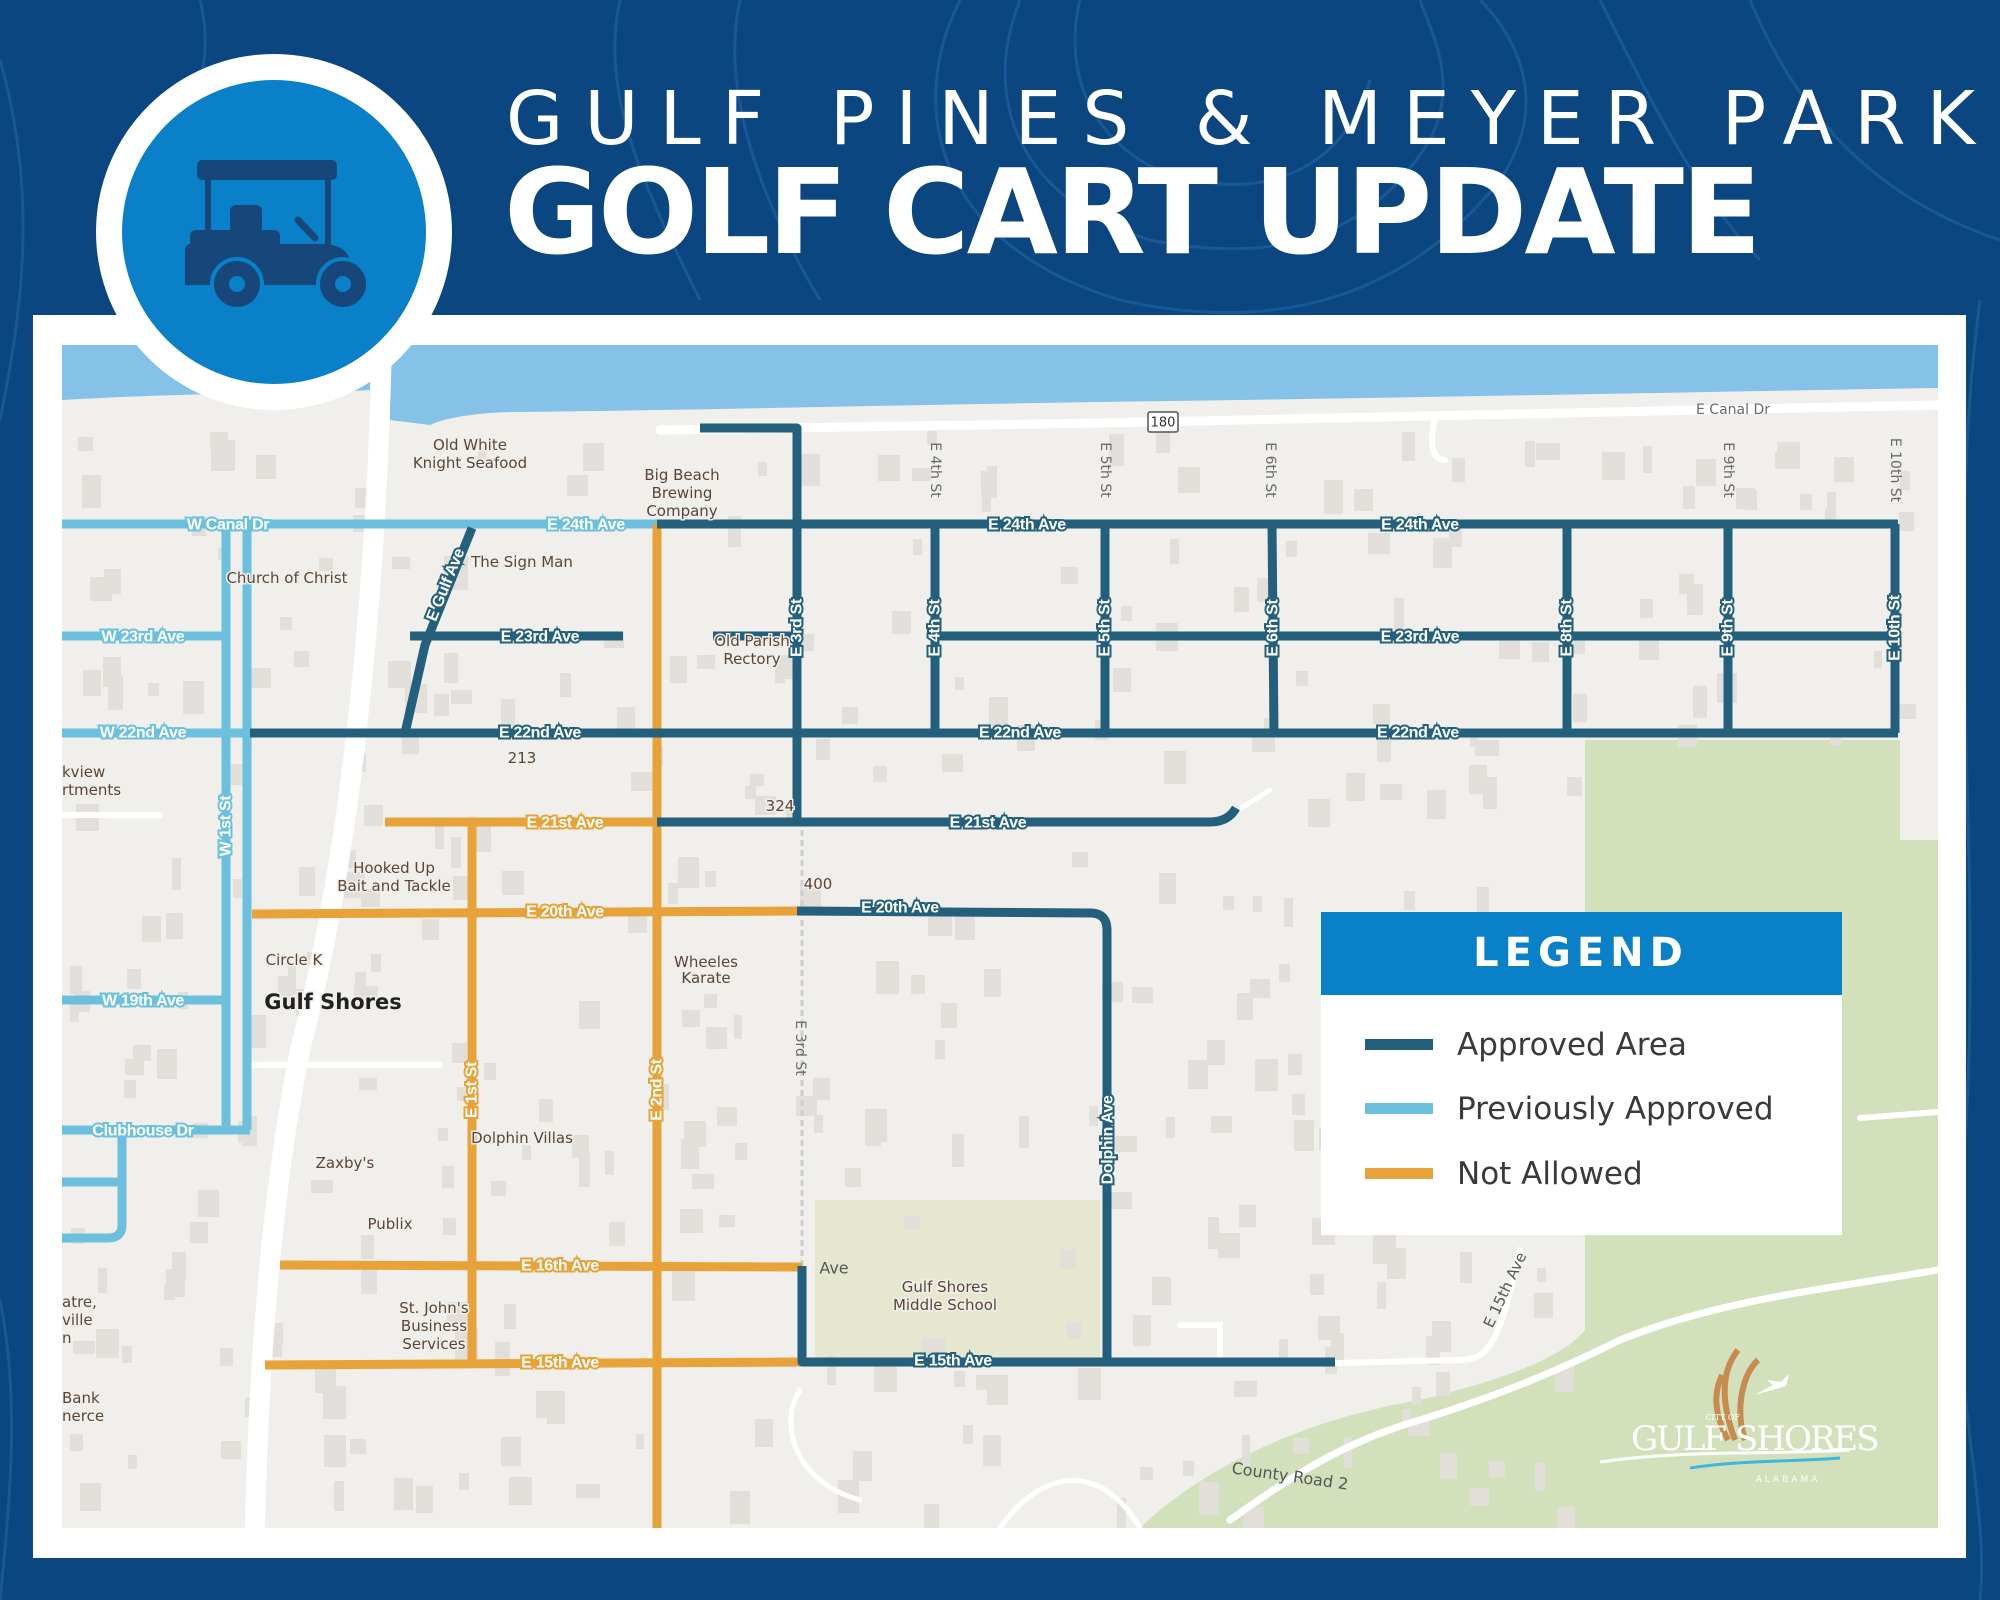 Image resolution: width=2000 pixels, height=1600 pixels. I want to click on road-label: E 4th St, so click(935, 627).